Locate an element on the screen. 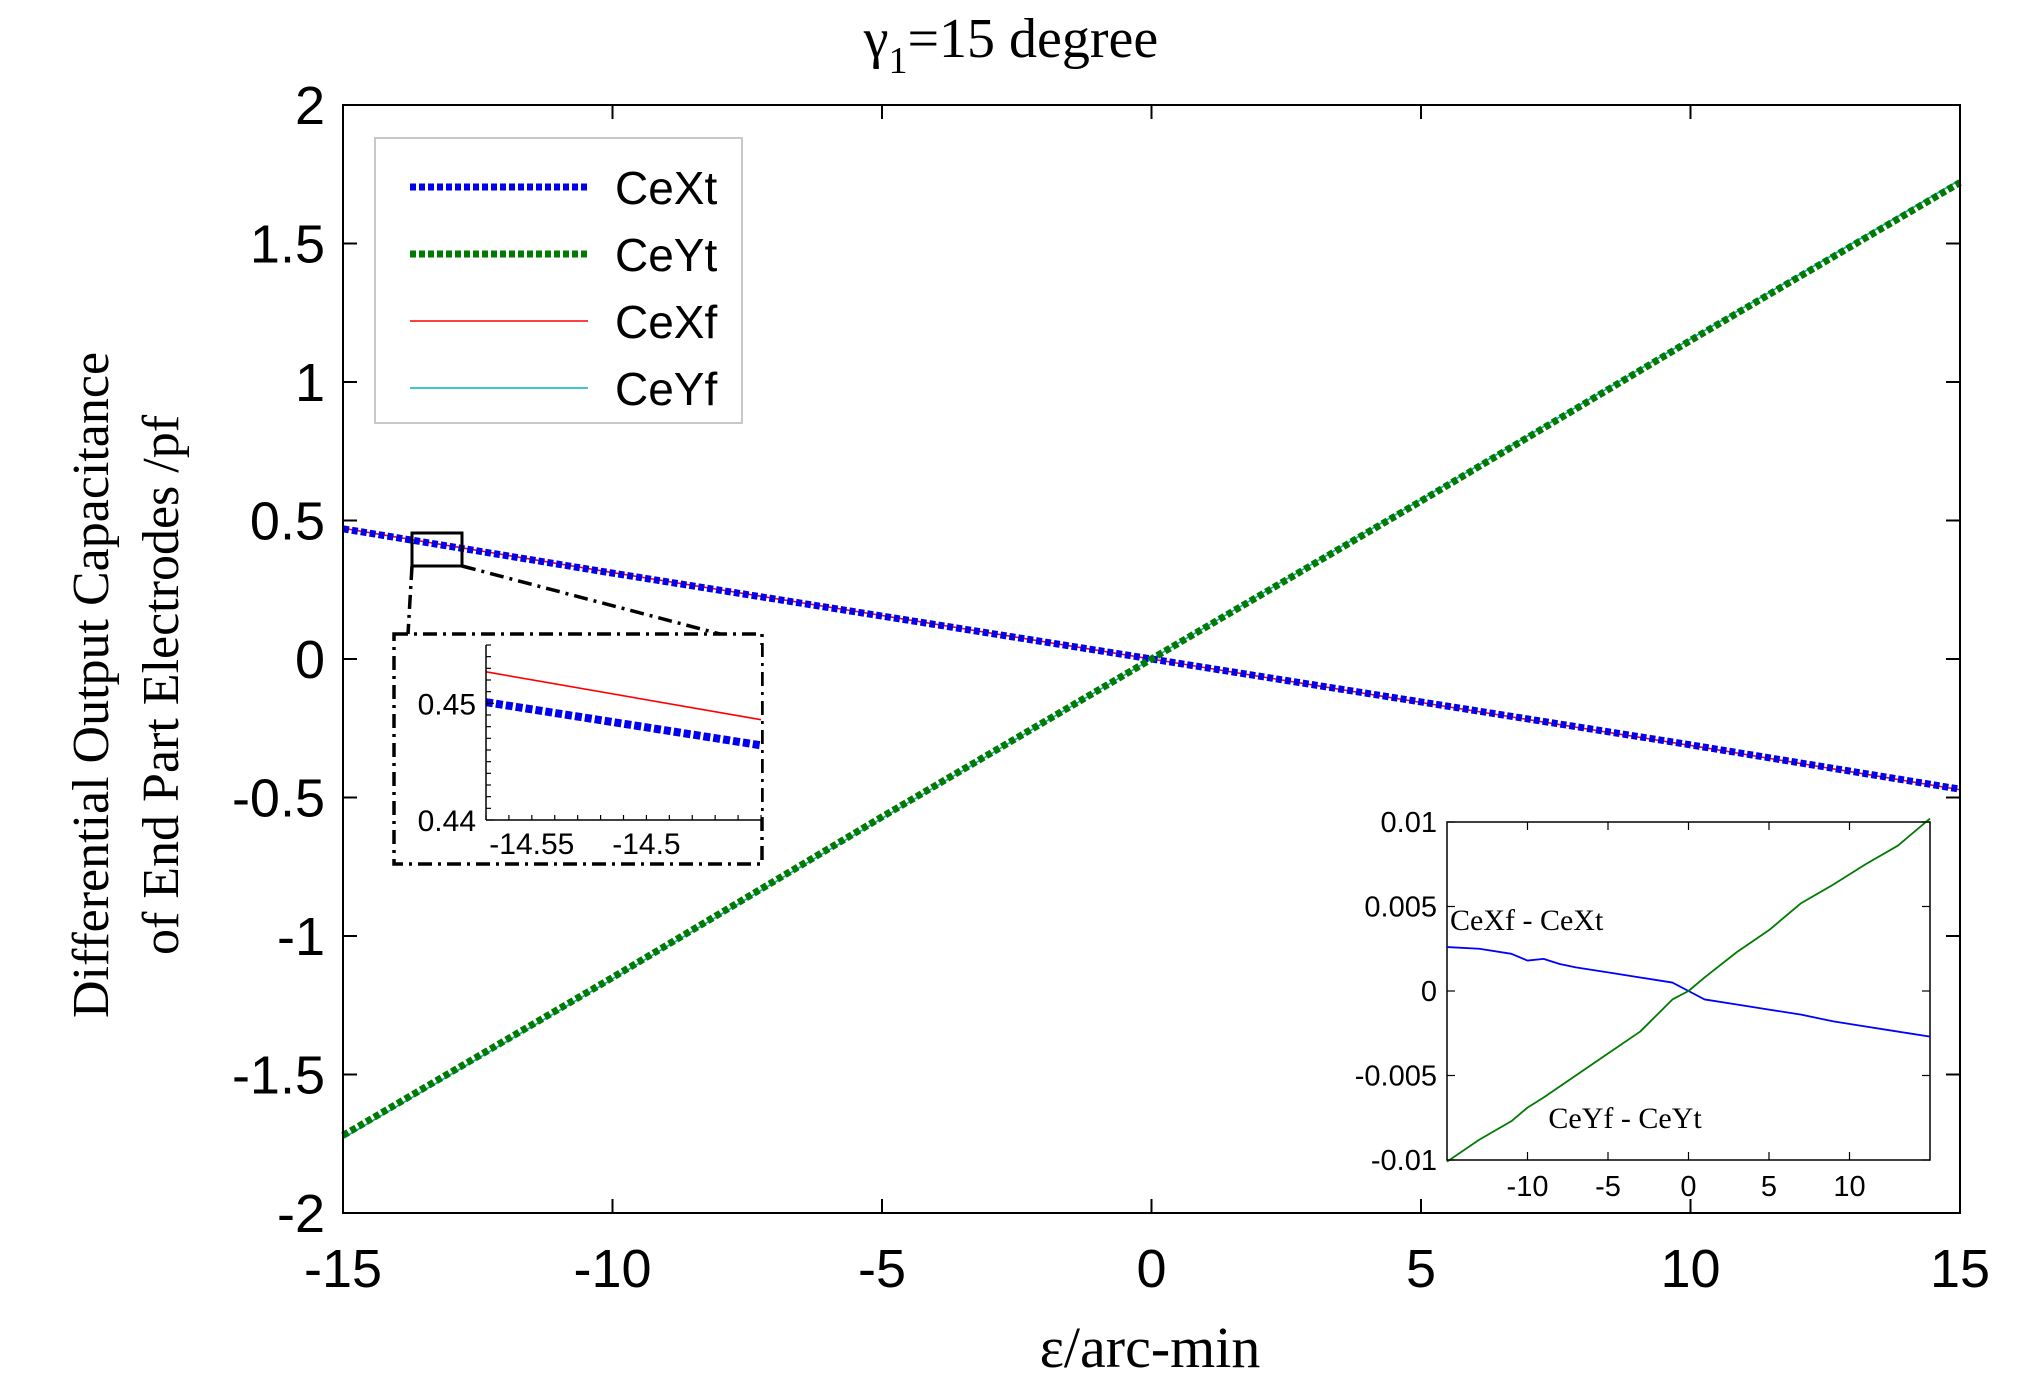 Image resolution: width=2023 pixels, height=1379 pixels. zoom-x-tick-label: -14.55 is located at coordinates (531, 844).